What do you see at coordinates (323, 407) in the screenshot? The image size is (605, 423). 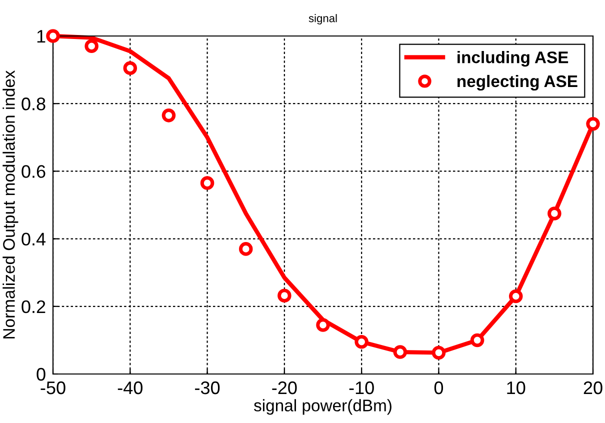 I see `x-axis-title: signal power(dBm)` at bounding box center [323, 407].